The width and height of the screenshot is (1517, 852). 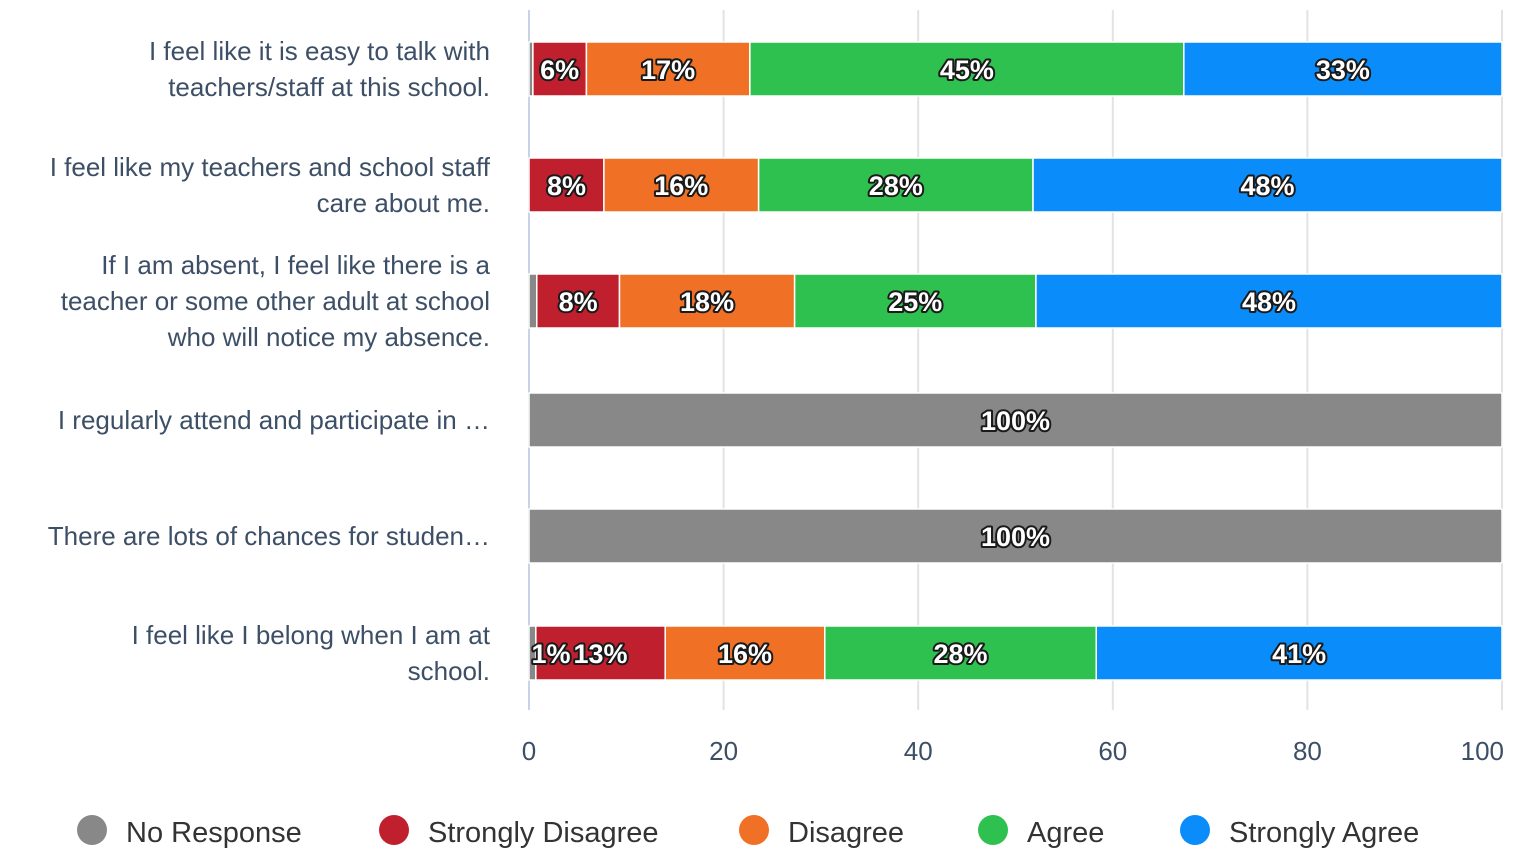 I want to click on category-label-row-6-line-2: school., so click(x=449, y=671).